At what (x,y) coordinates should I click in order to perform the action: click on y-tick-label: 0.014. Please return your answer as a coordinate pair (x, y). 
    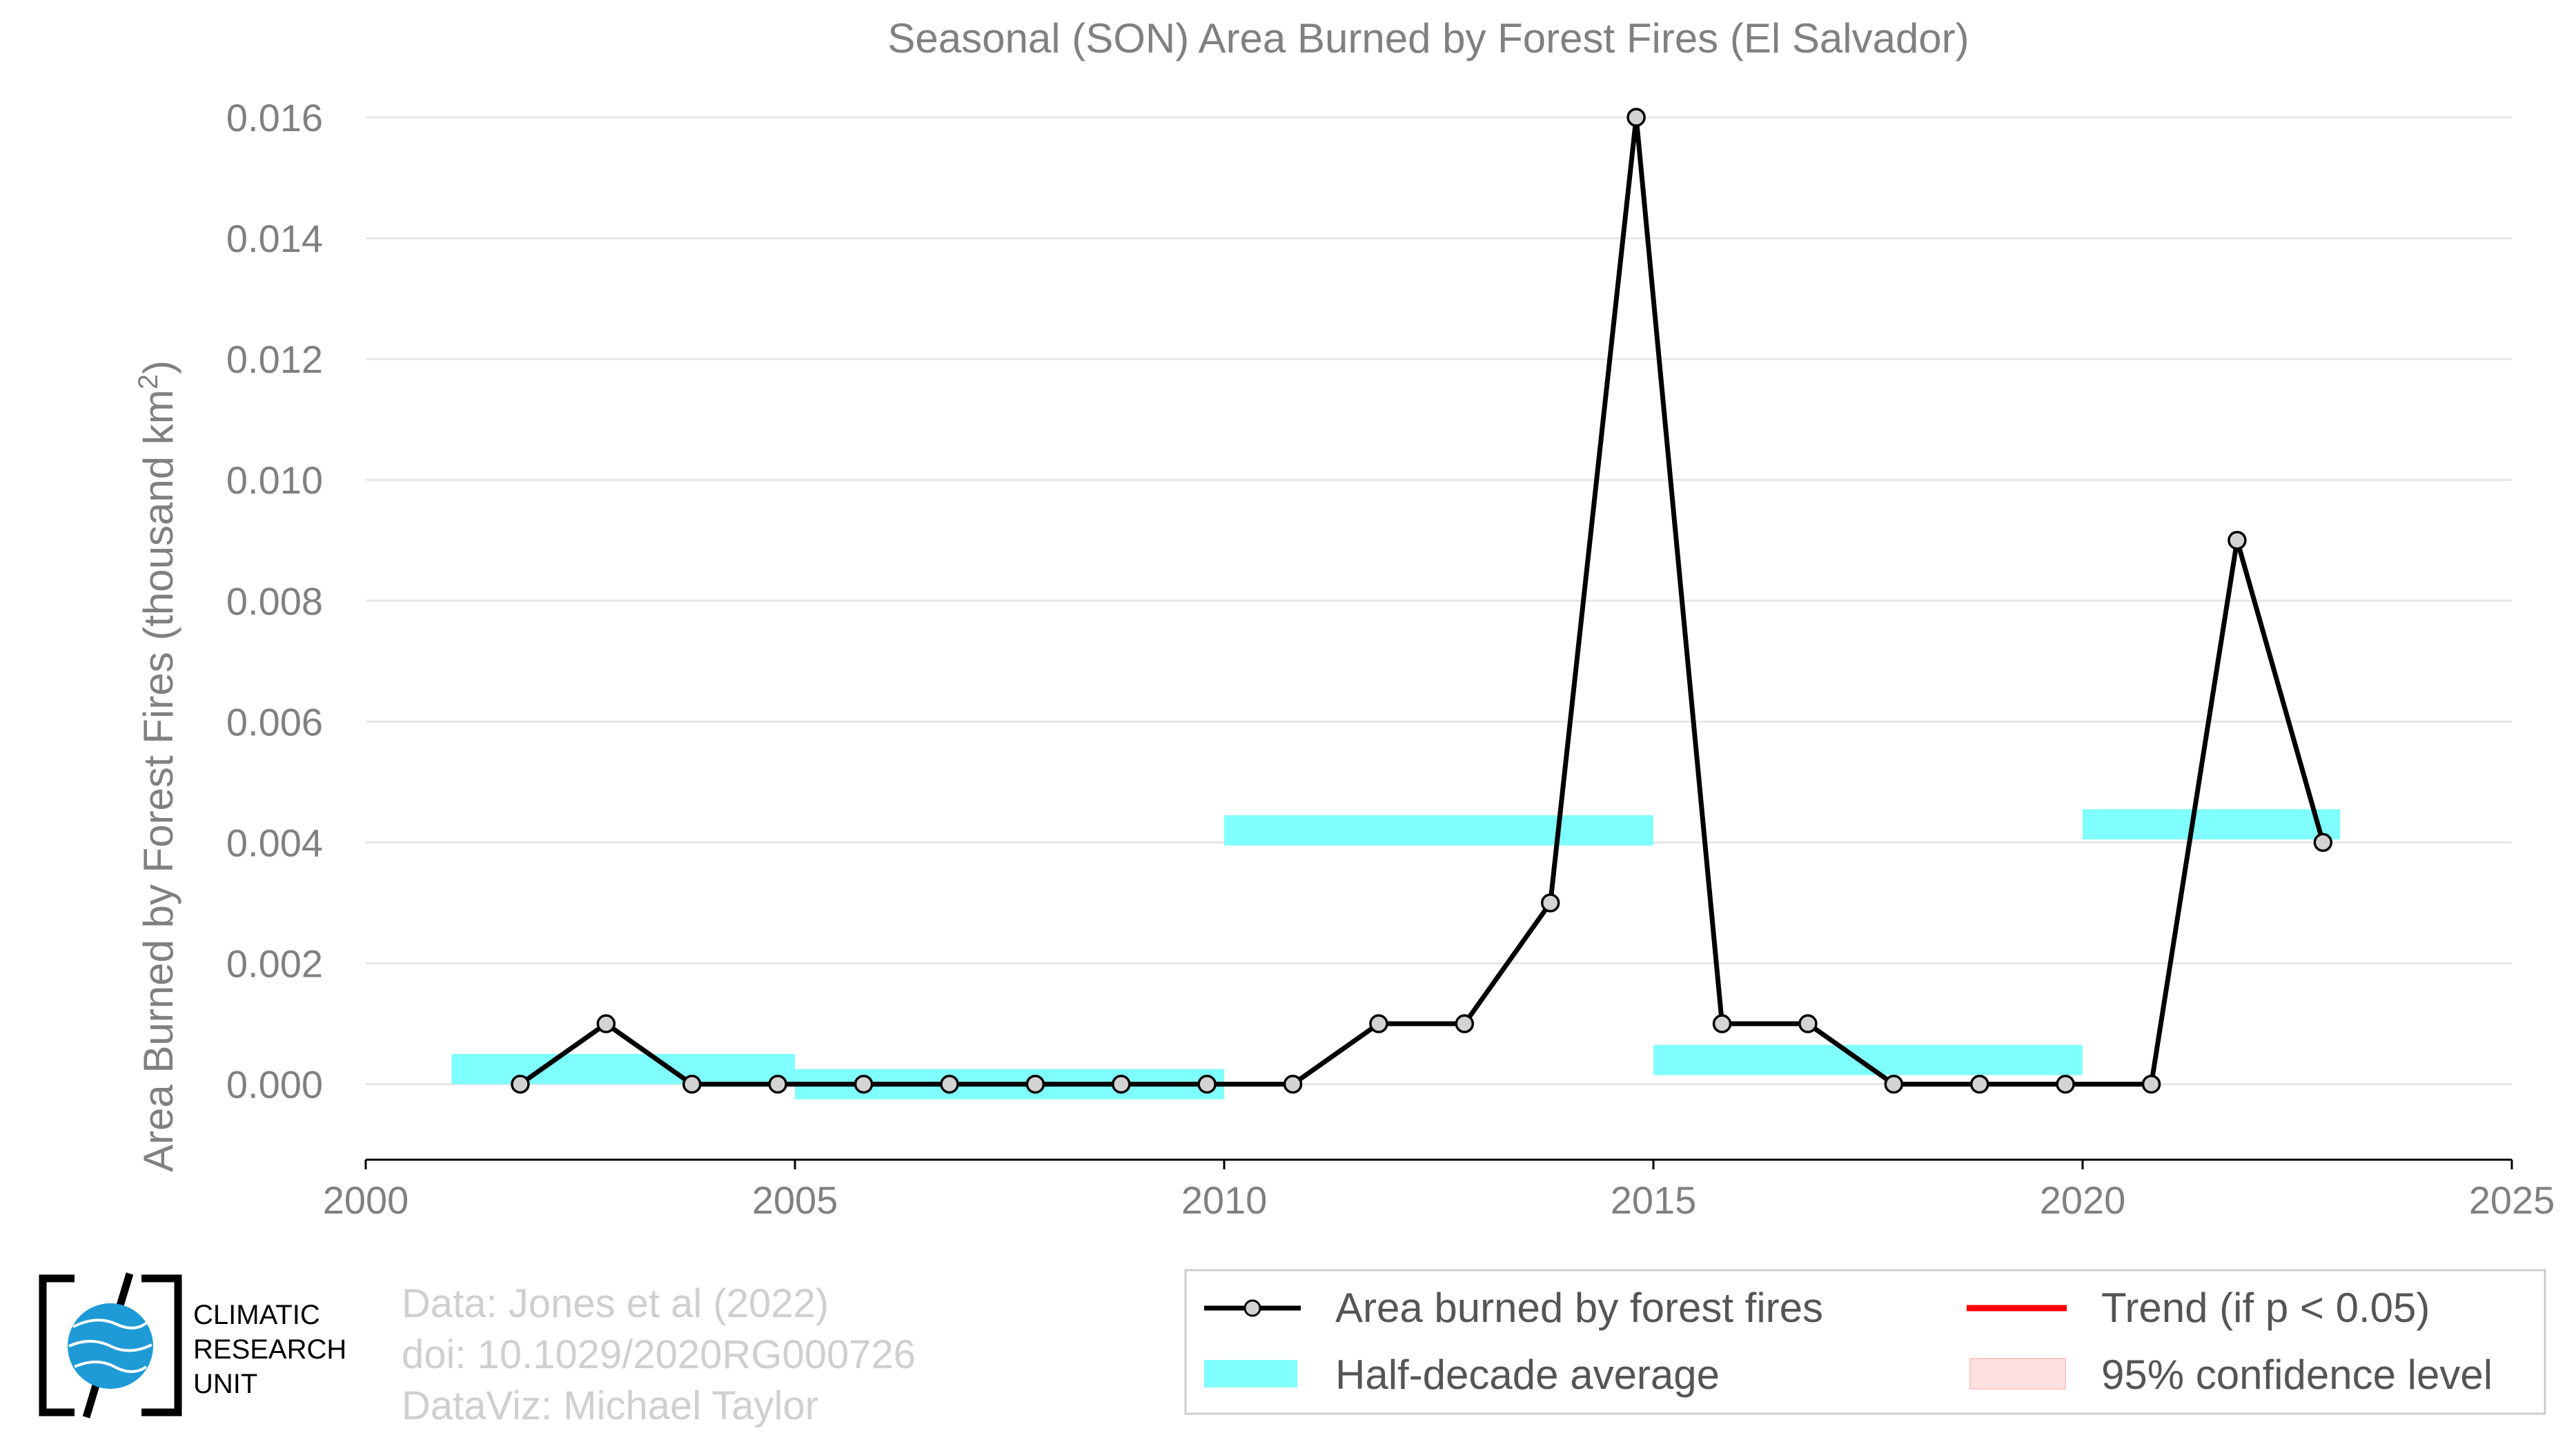
    Looking at the image, I should click on (274, 239).